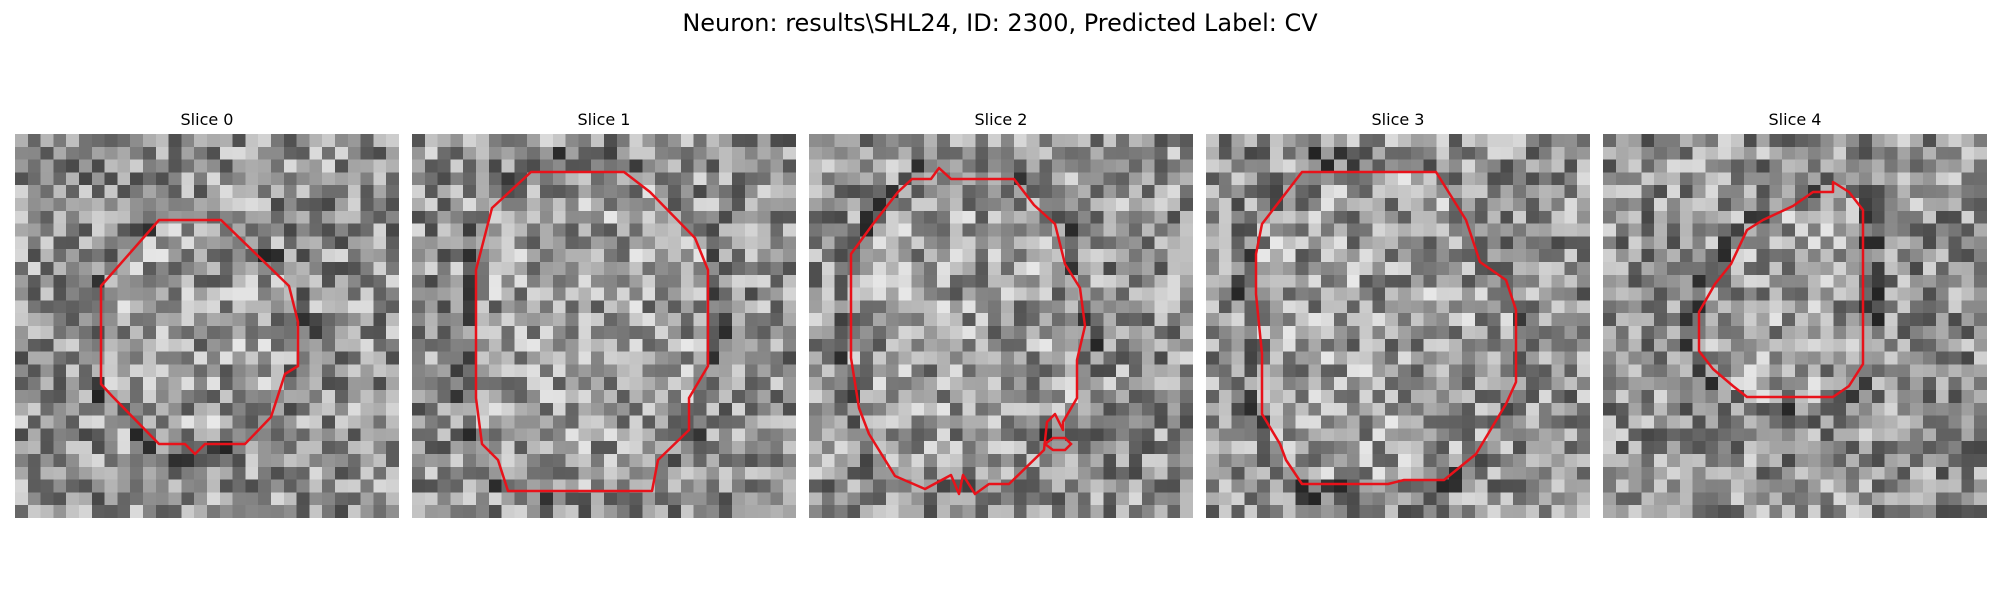 This screenshot has height=600, width=2000. I want to click on slice-title: Slice 0, so click(207, 119).